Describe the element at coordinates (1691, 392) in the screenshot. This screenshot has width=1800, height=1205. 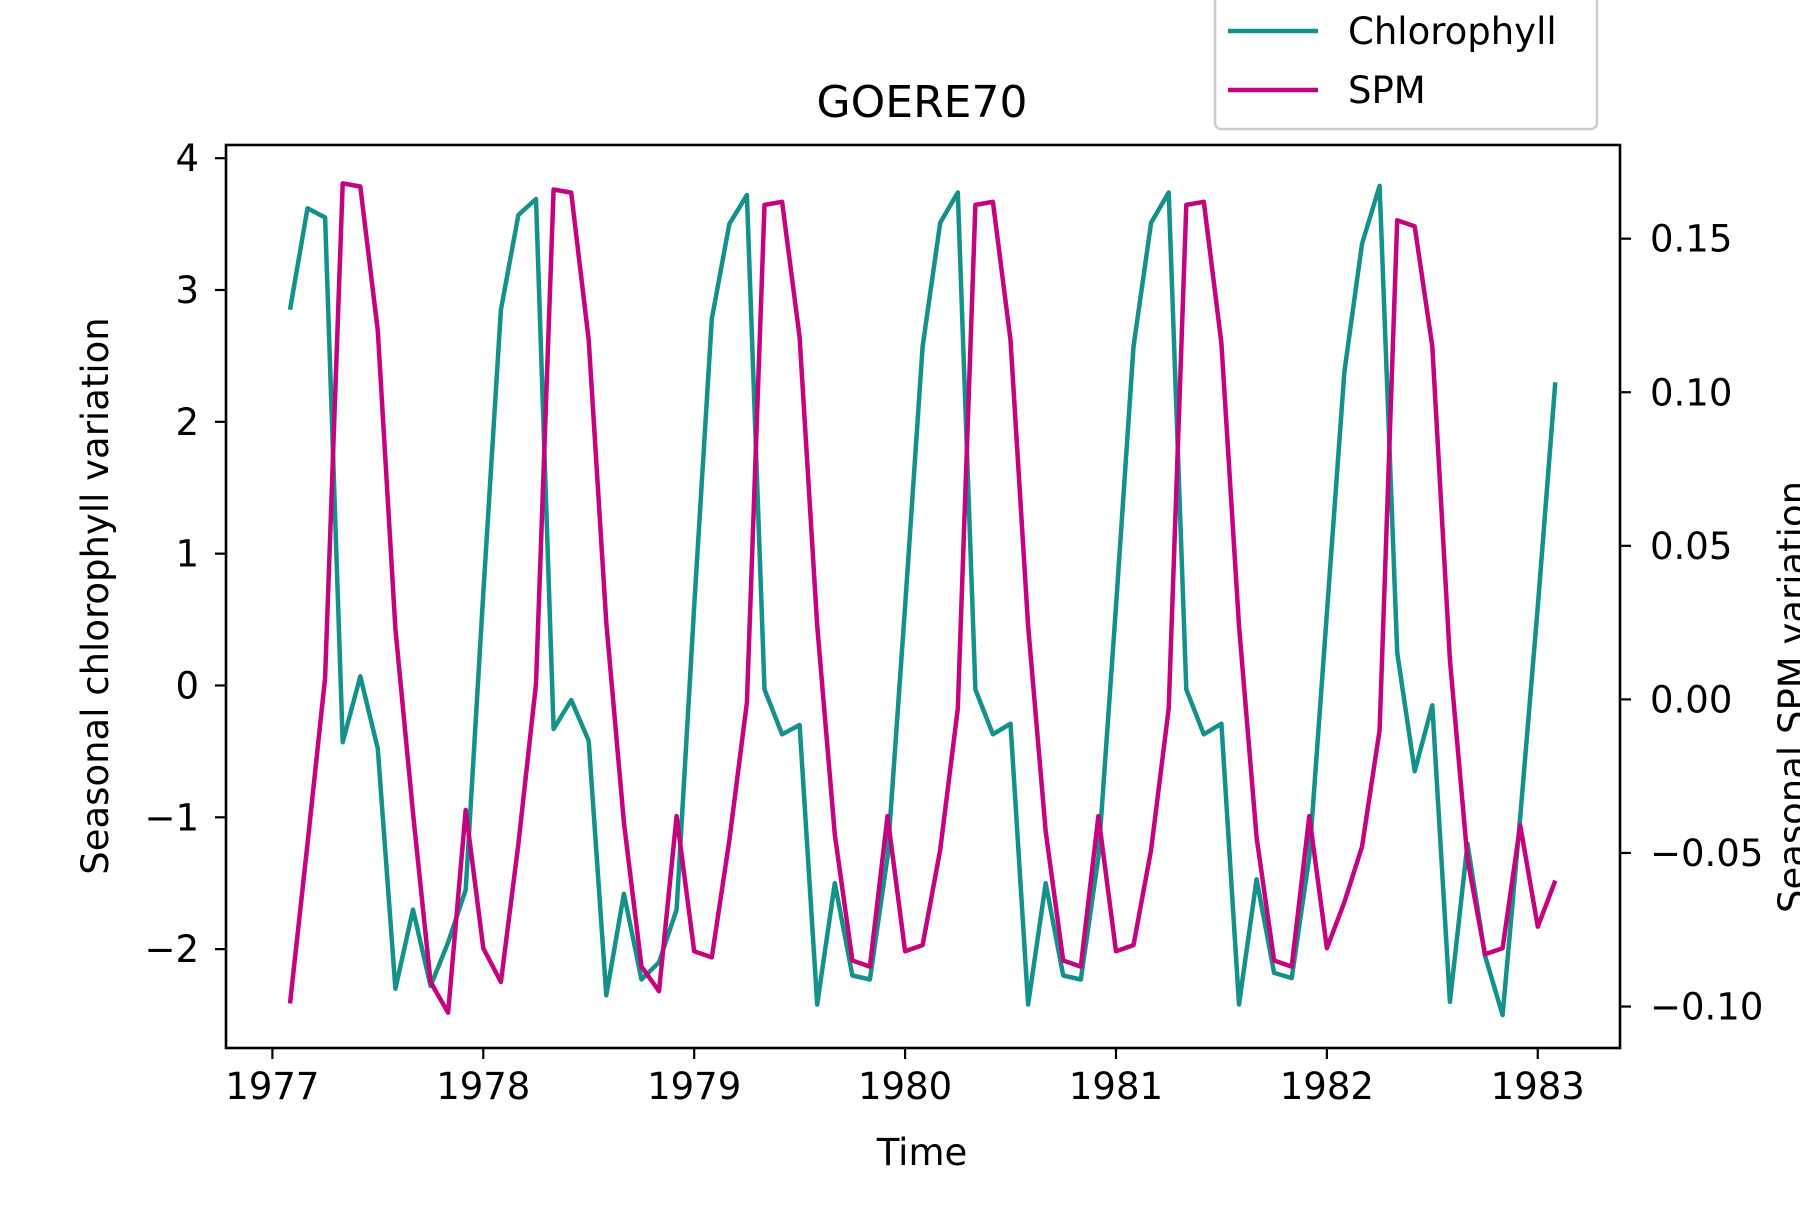
I see `y-right-tick-label: 0.10` at that location.